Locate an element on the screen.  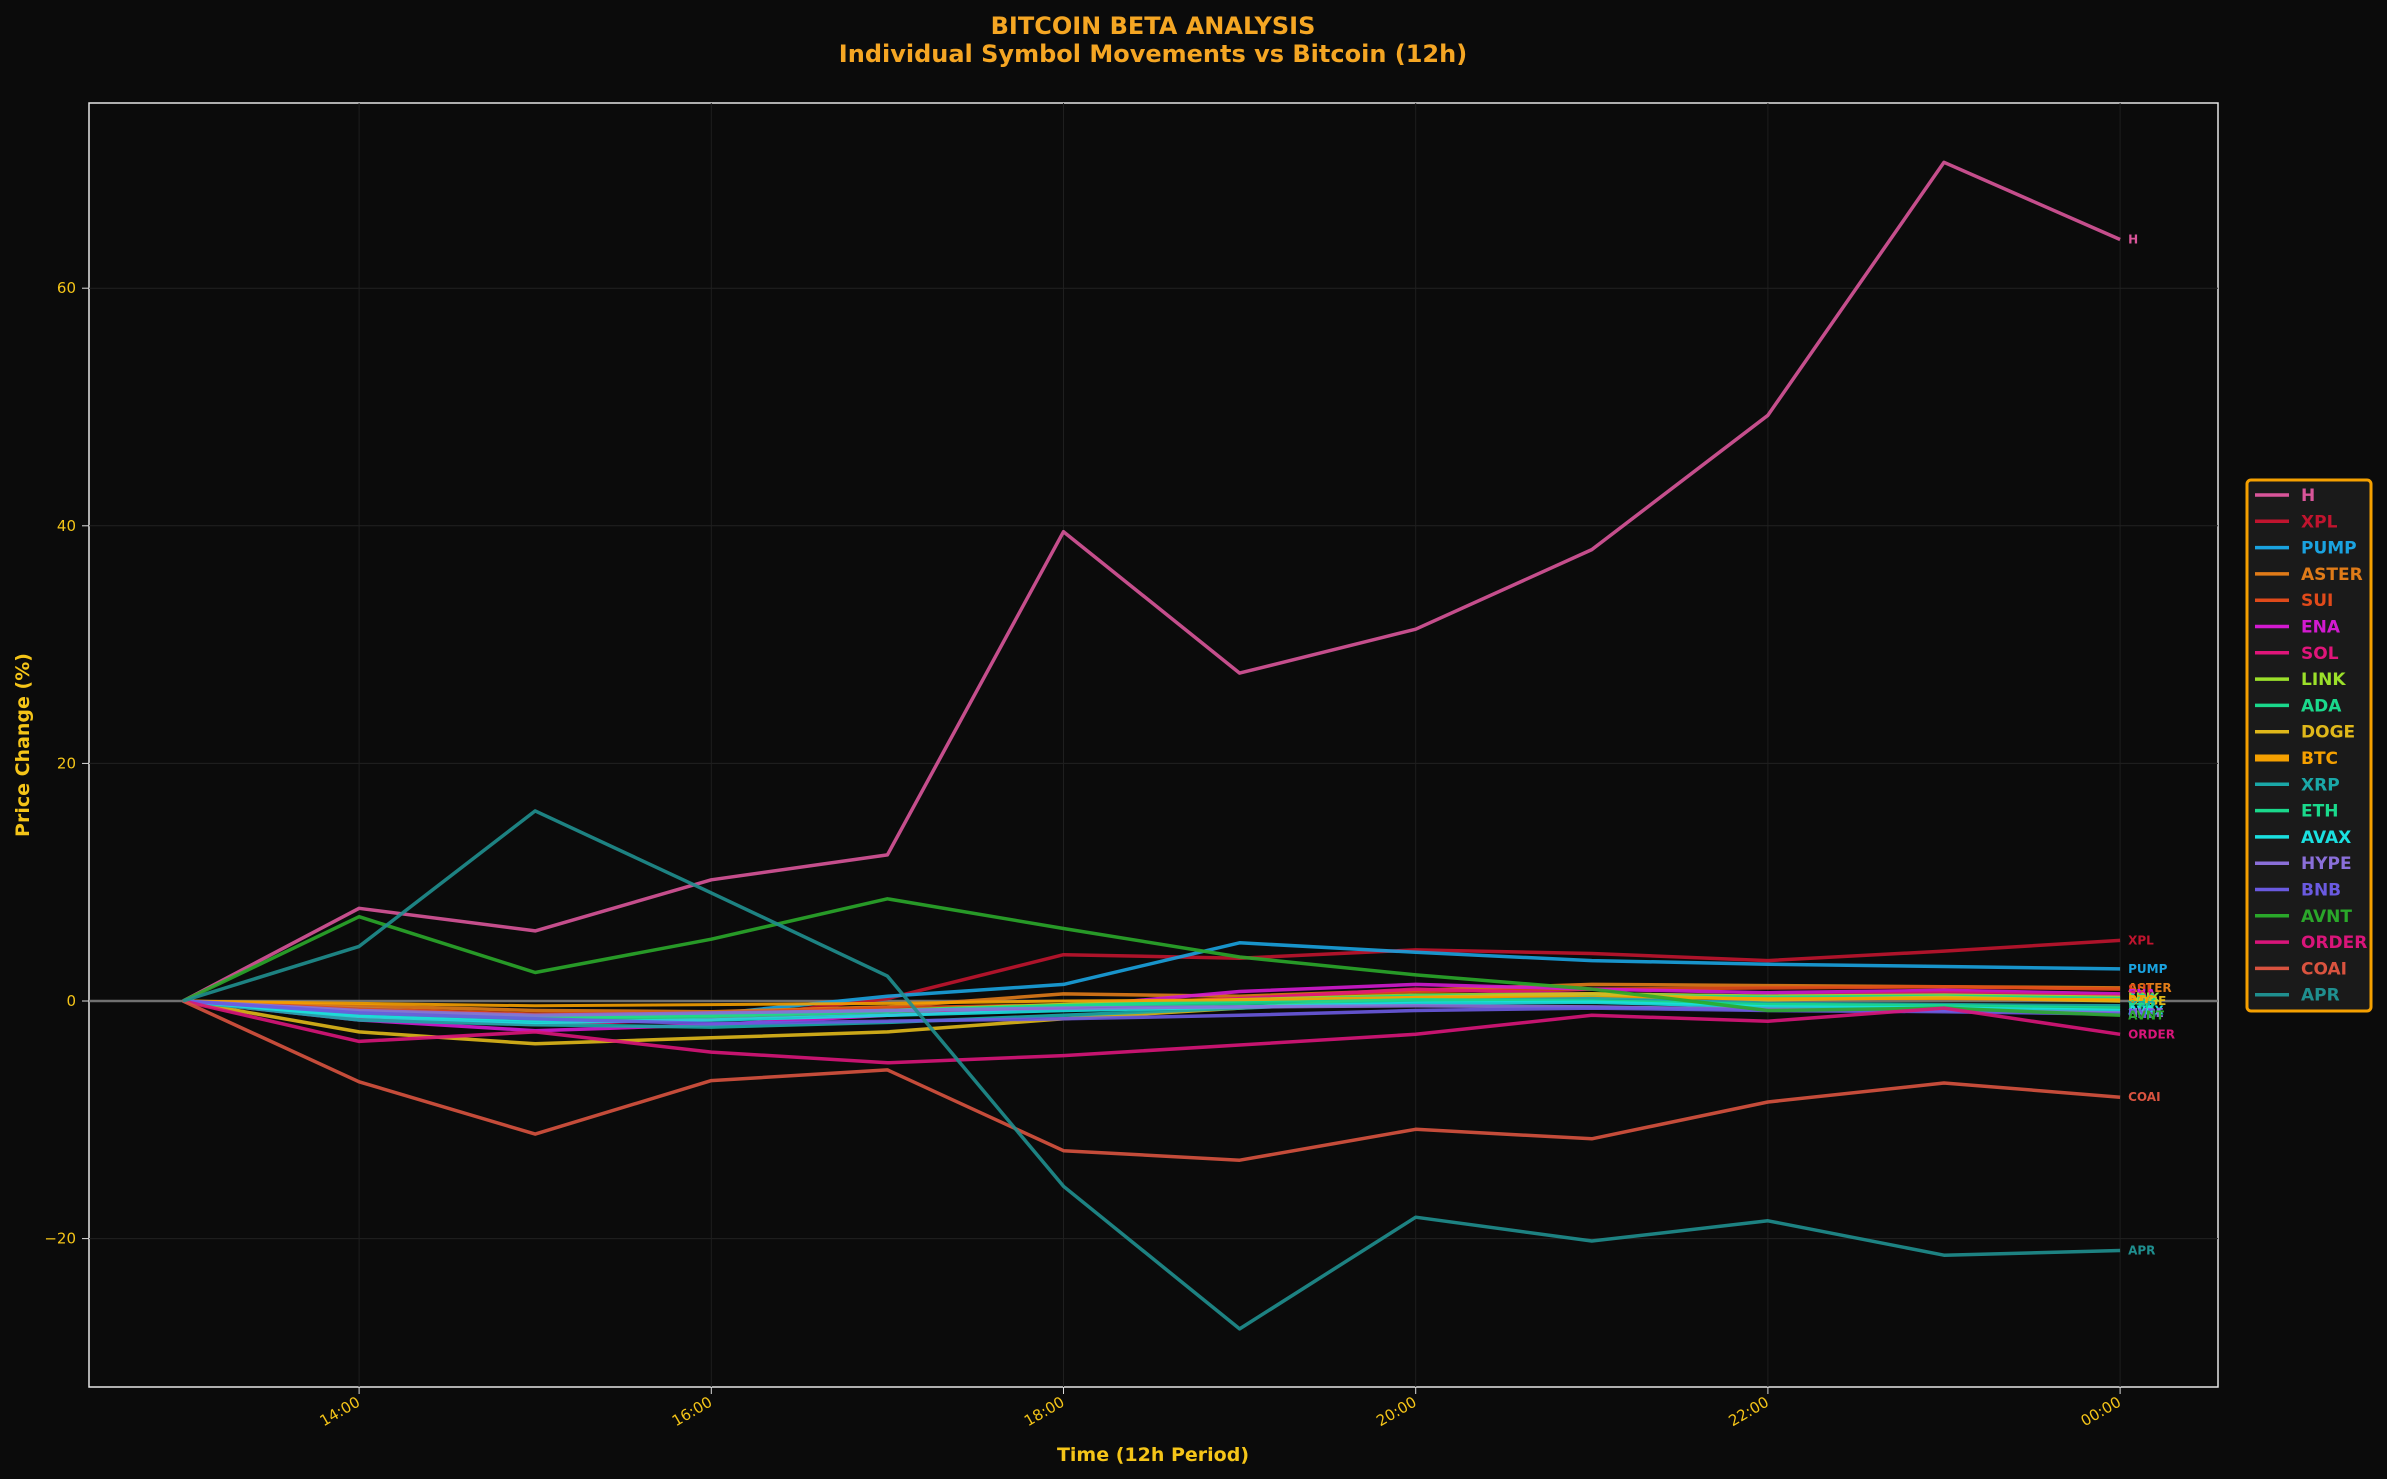
legend-box is located at coordinates (2309, 745).